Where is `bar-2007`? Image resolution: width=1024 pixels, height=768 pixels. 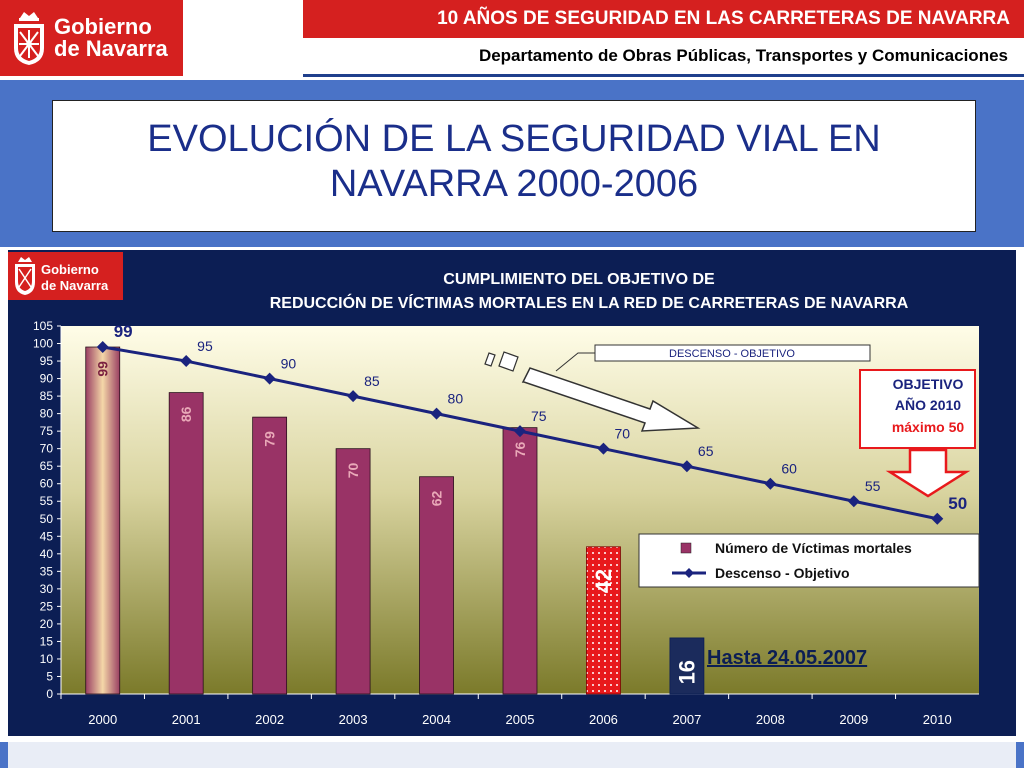 bar-2007 is located at coordinates (687, 666).